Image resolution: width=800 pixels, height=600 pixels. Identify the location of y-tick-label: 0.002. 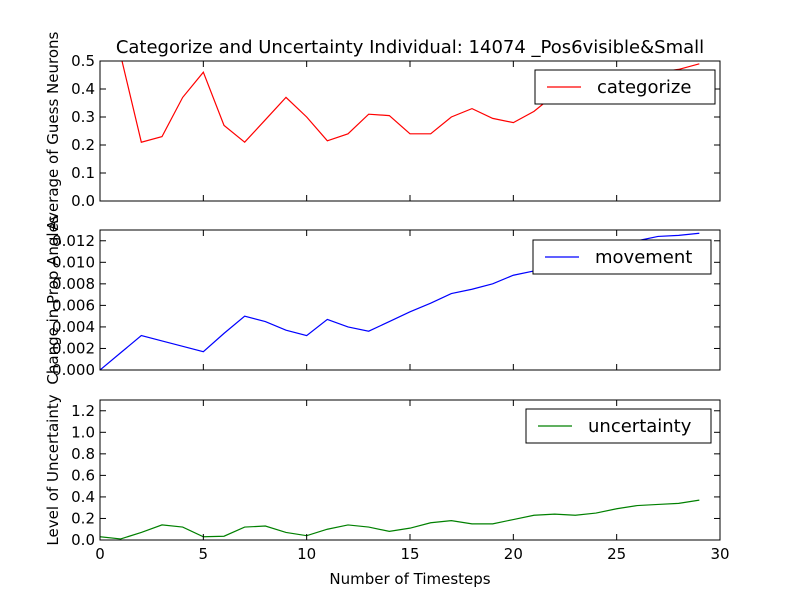
(73, 348).